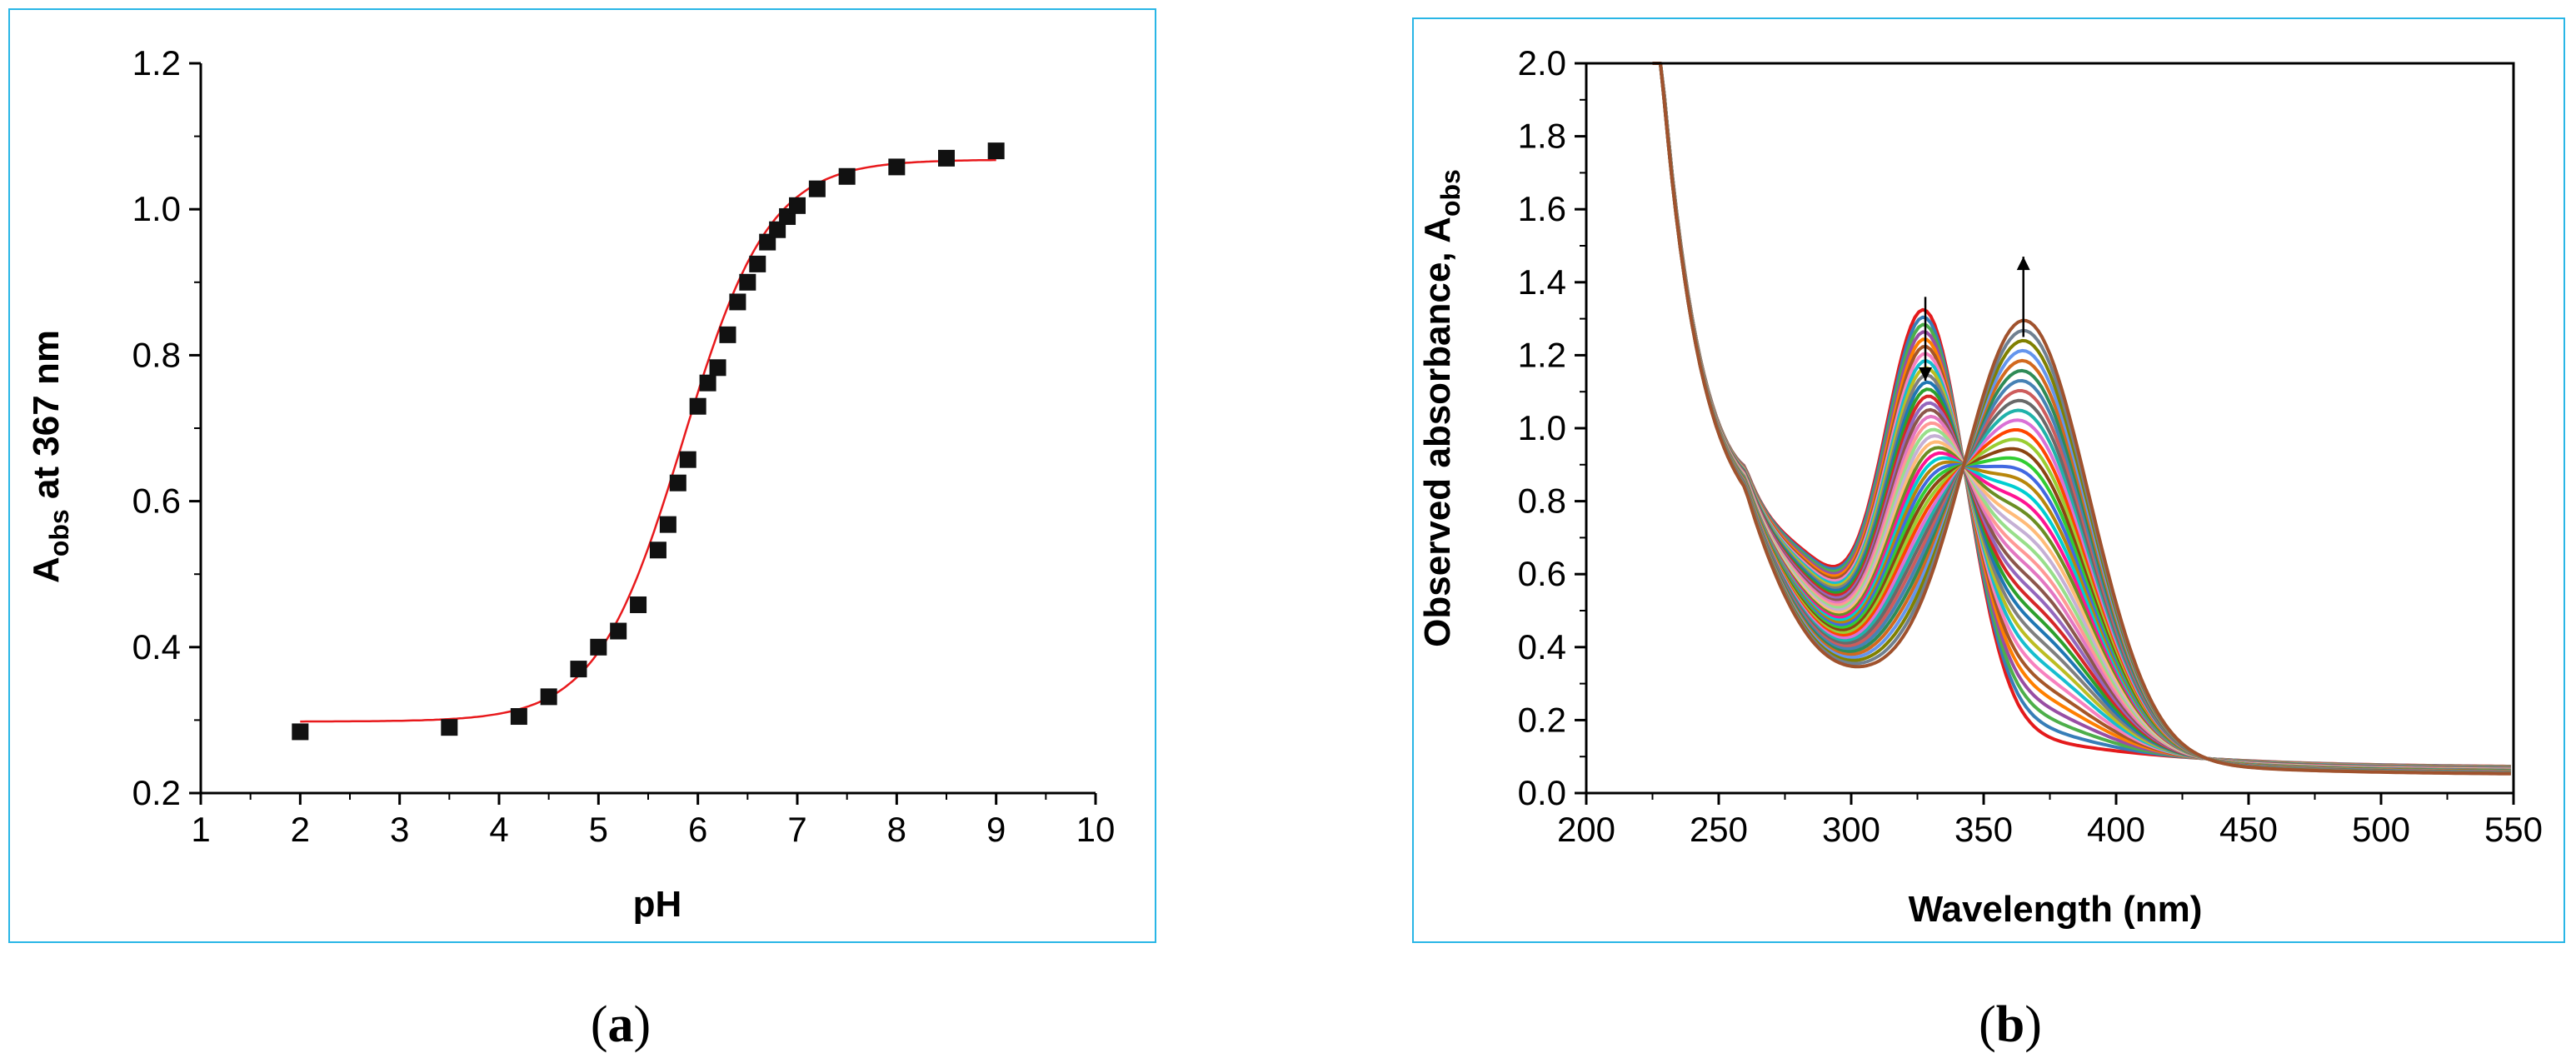 The image size is (2576, 1058). I want to click on panel-a-caption: (a), so click(621, 1024).